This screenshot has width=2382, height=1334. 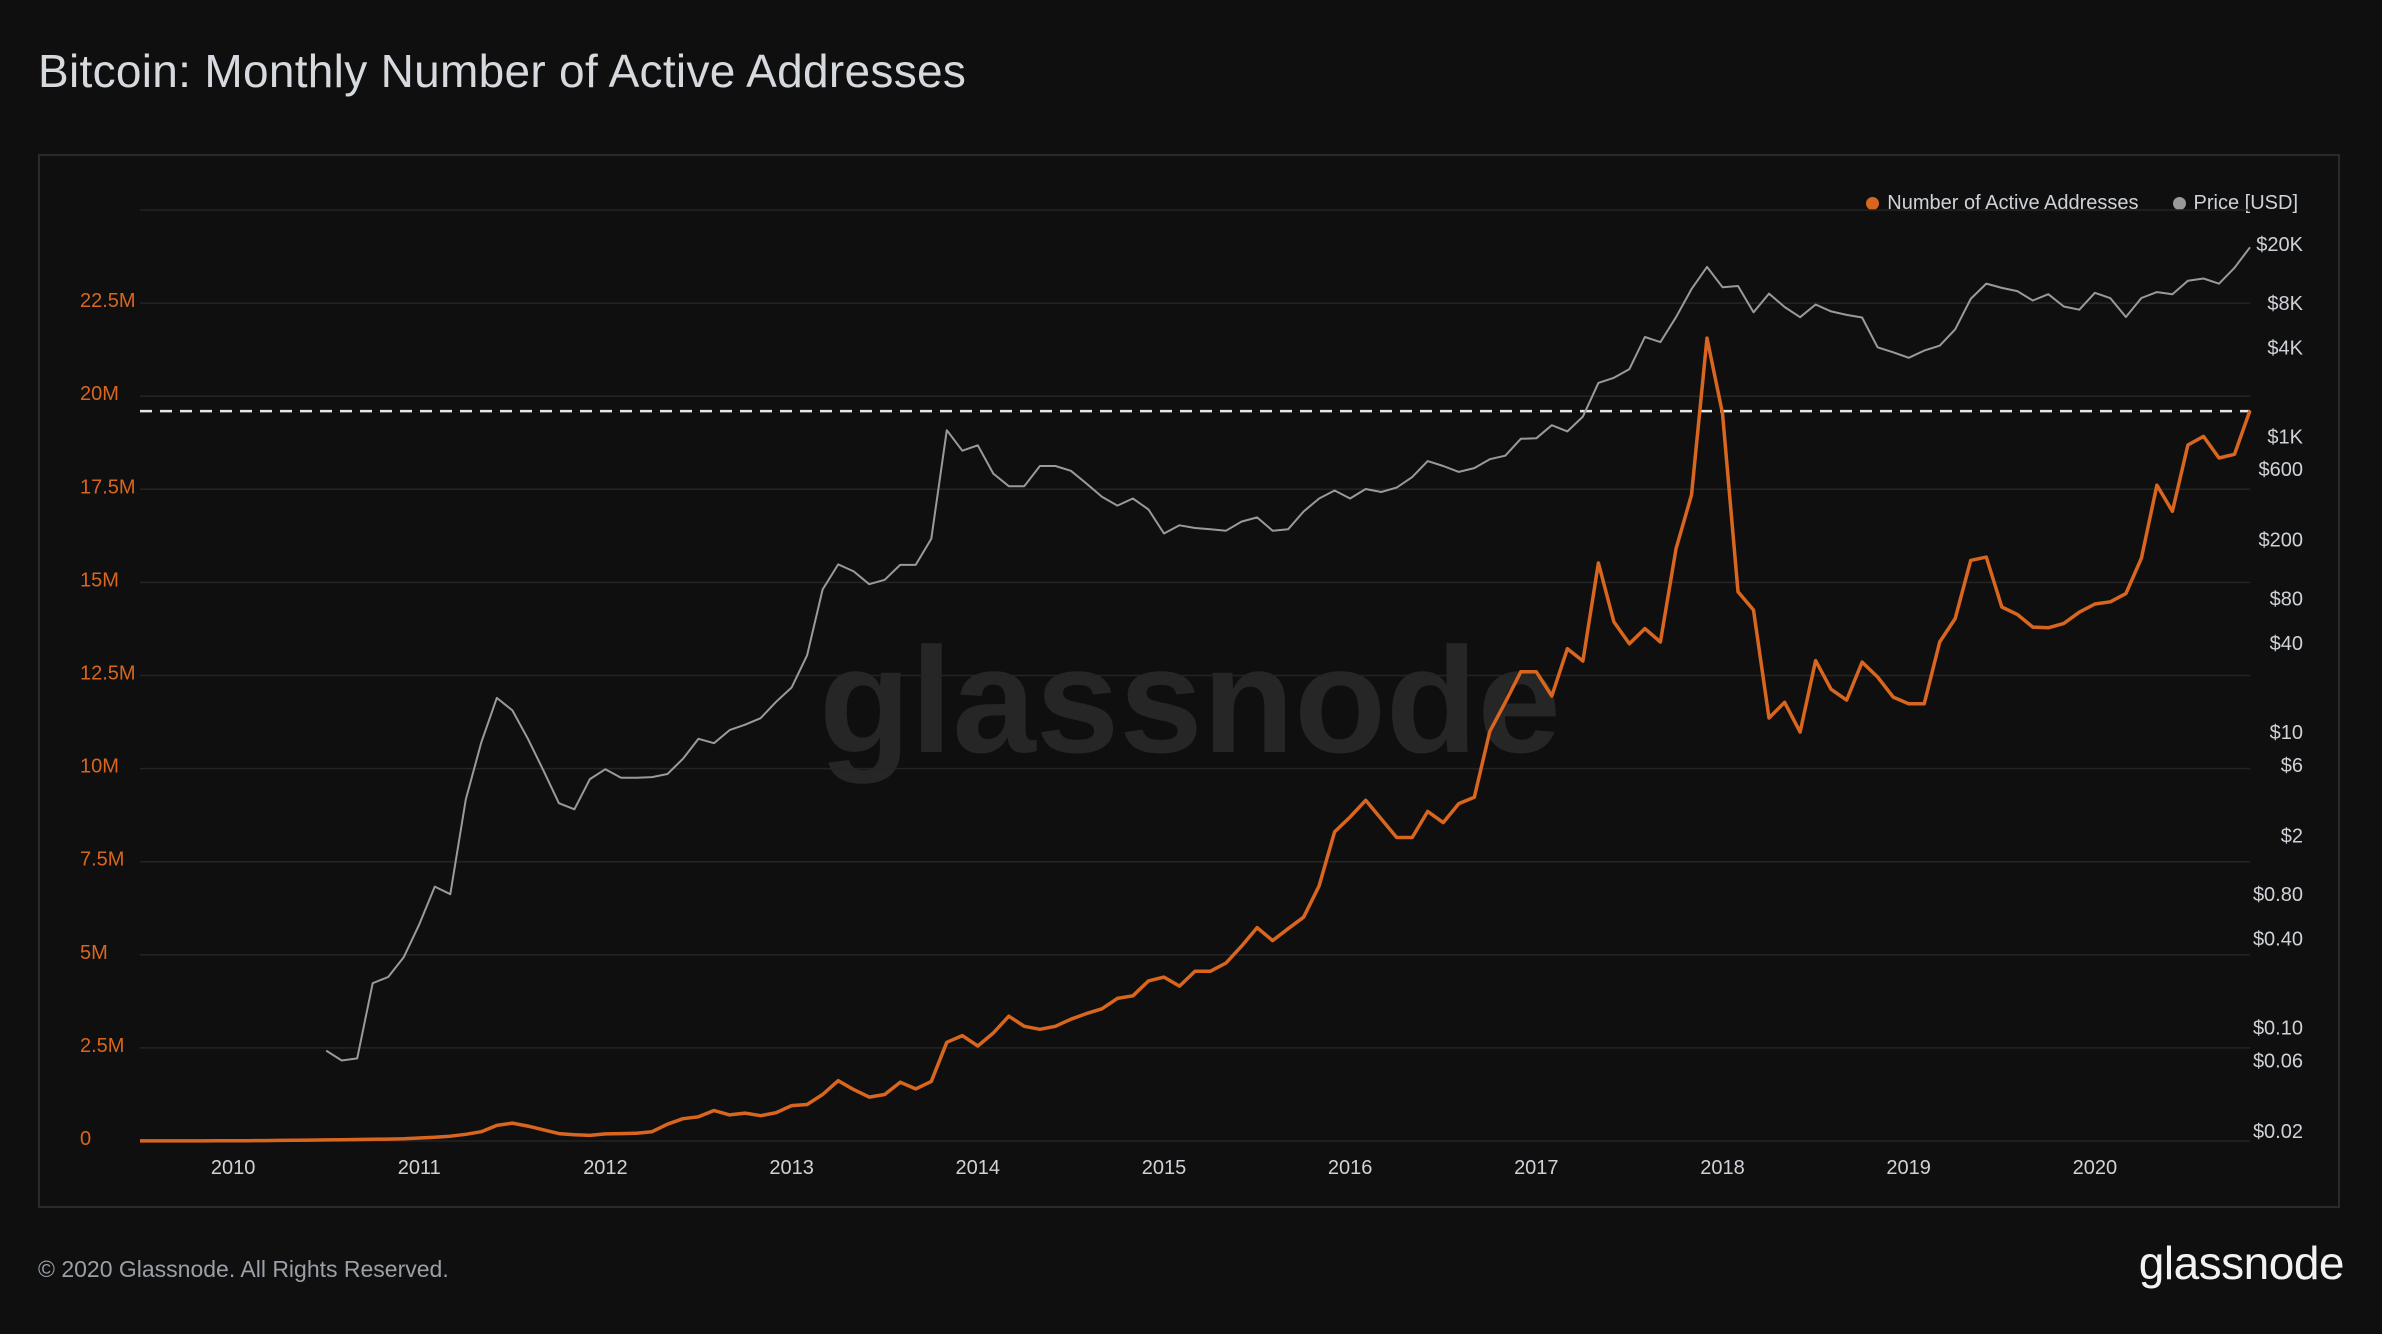 I want to click on x-tick-label: 2018, so click(x=1722, y=1168).